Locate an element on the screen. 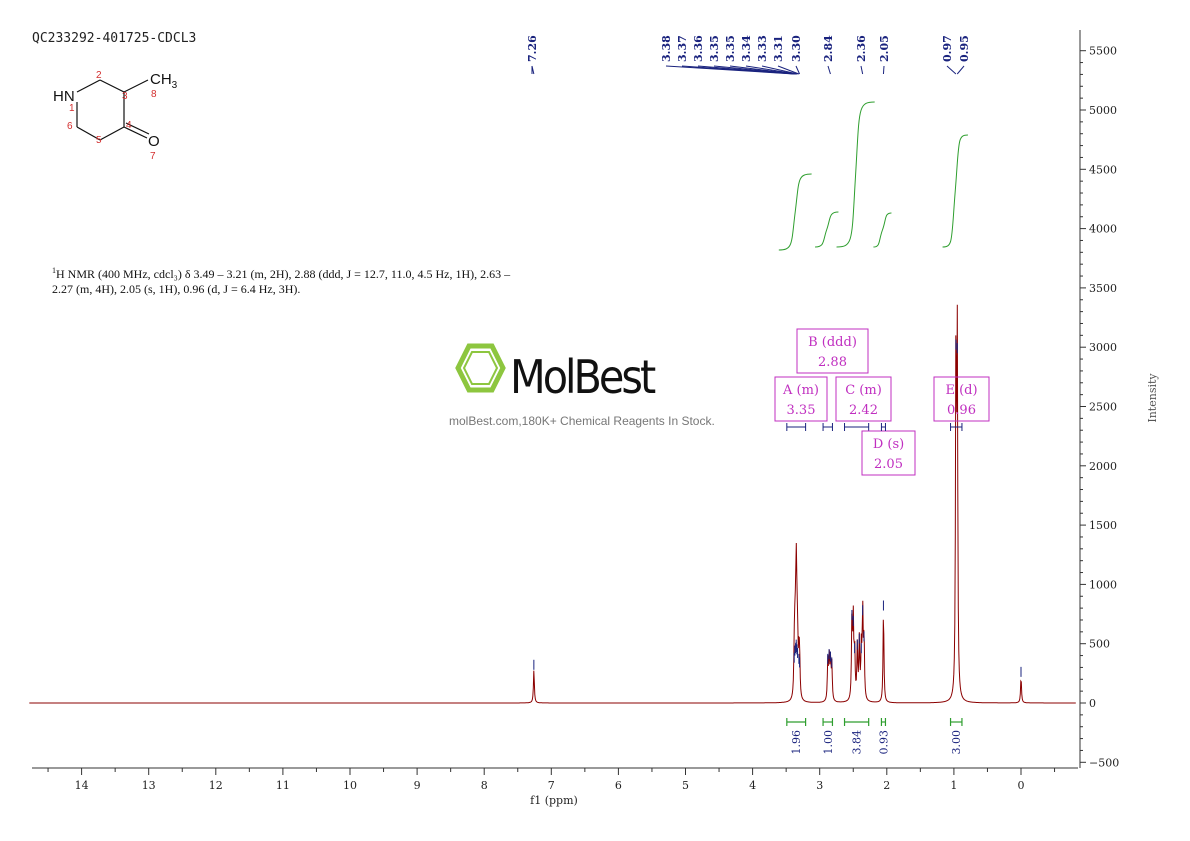 Image resolution: width=1190 pixels, height=841 pixels. integral-curves is located at coordinates (873, 176).